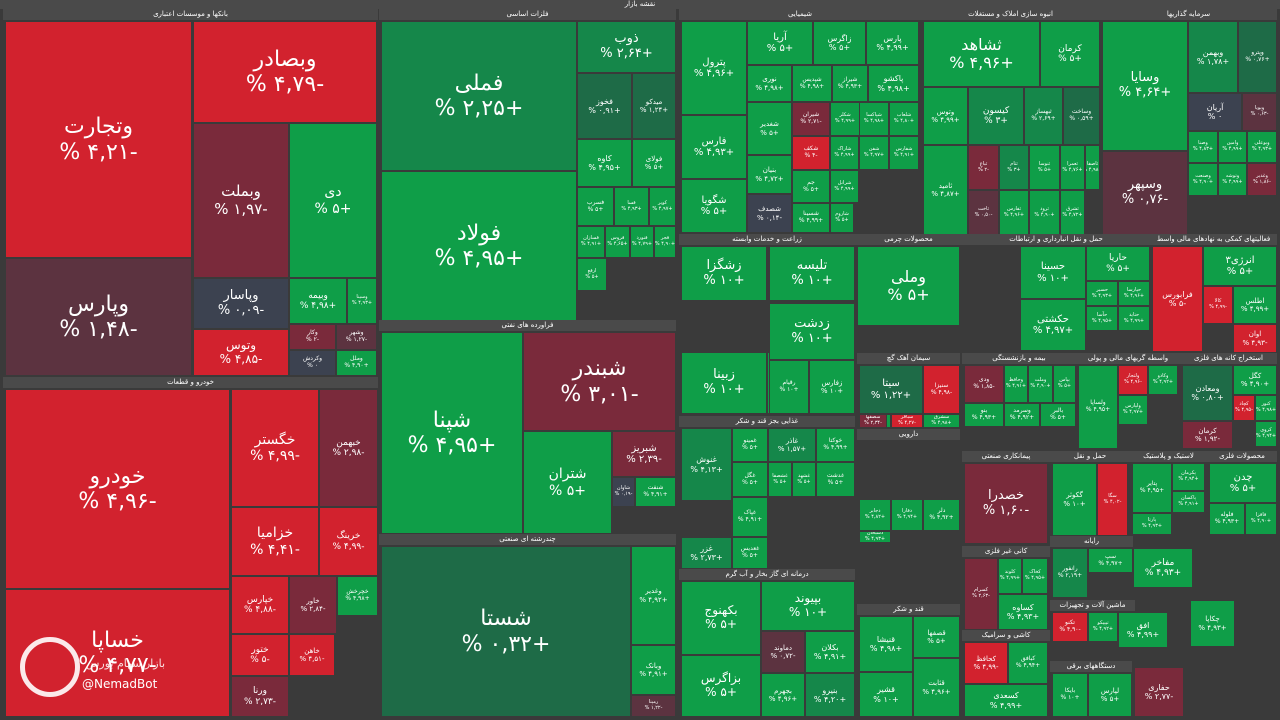 Image resolution: width=1280 pixels, height=720 pixels. What do you see at coordinates (1110, 695) in the screenshot?
I see `stock-tile: لپارس +۵ %` at bounding box center [1110, 695].